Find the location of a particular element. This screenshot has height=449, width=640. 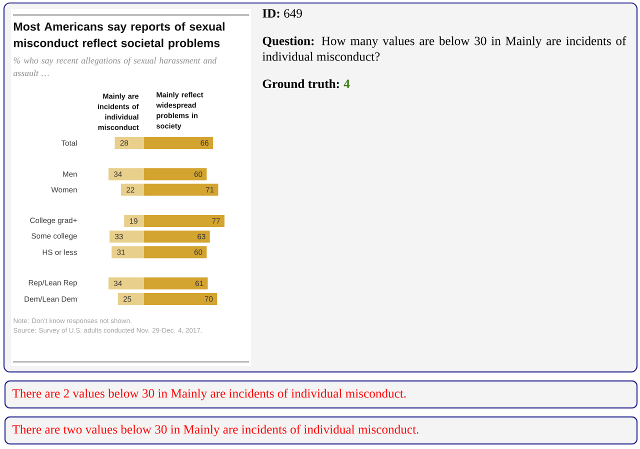

text: ID: 649 is located at coordinates (282, 13).